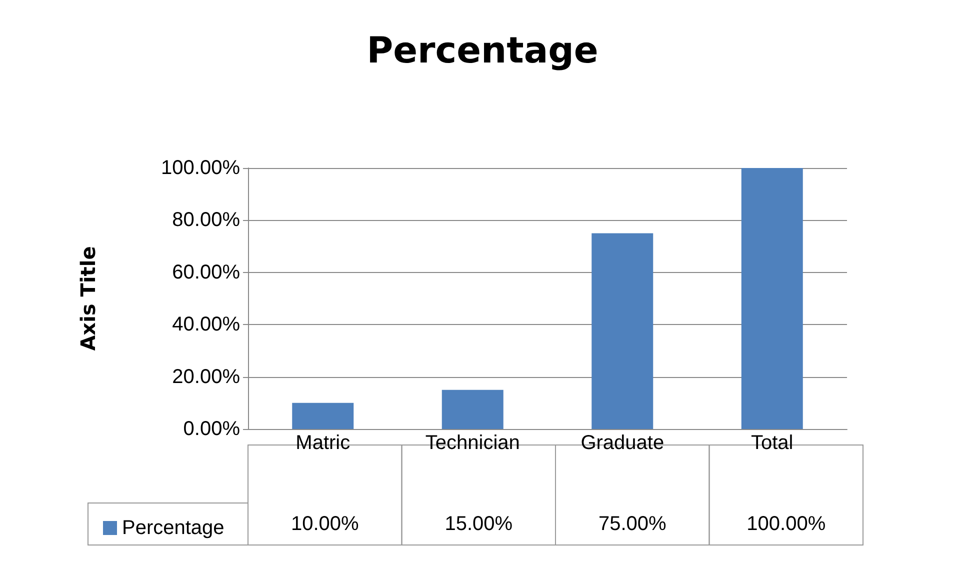 This screenshot has height=579, width=965. What do you see at coordinates (206, 325) in the screenshot?
I see `y-tick-label: 40.00%` at bounding box center [206, 325].